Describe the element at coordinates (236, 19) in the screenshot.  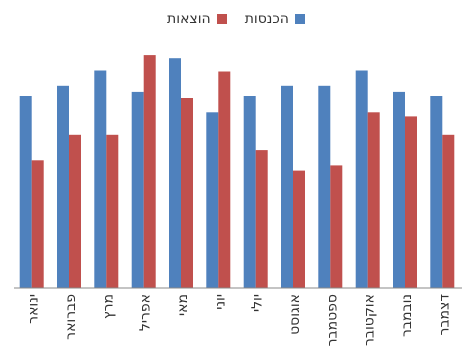
I see `legend: הכנסות הוצאות` at that location.